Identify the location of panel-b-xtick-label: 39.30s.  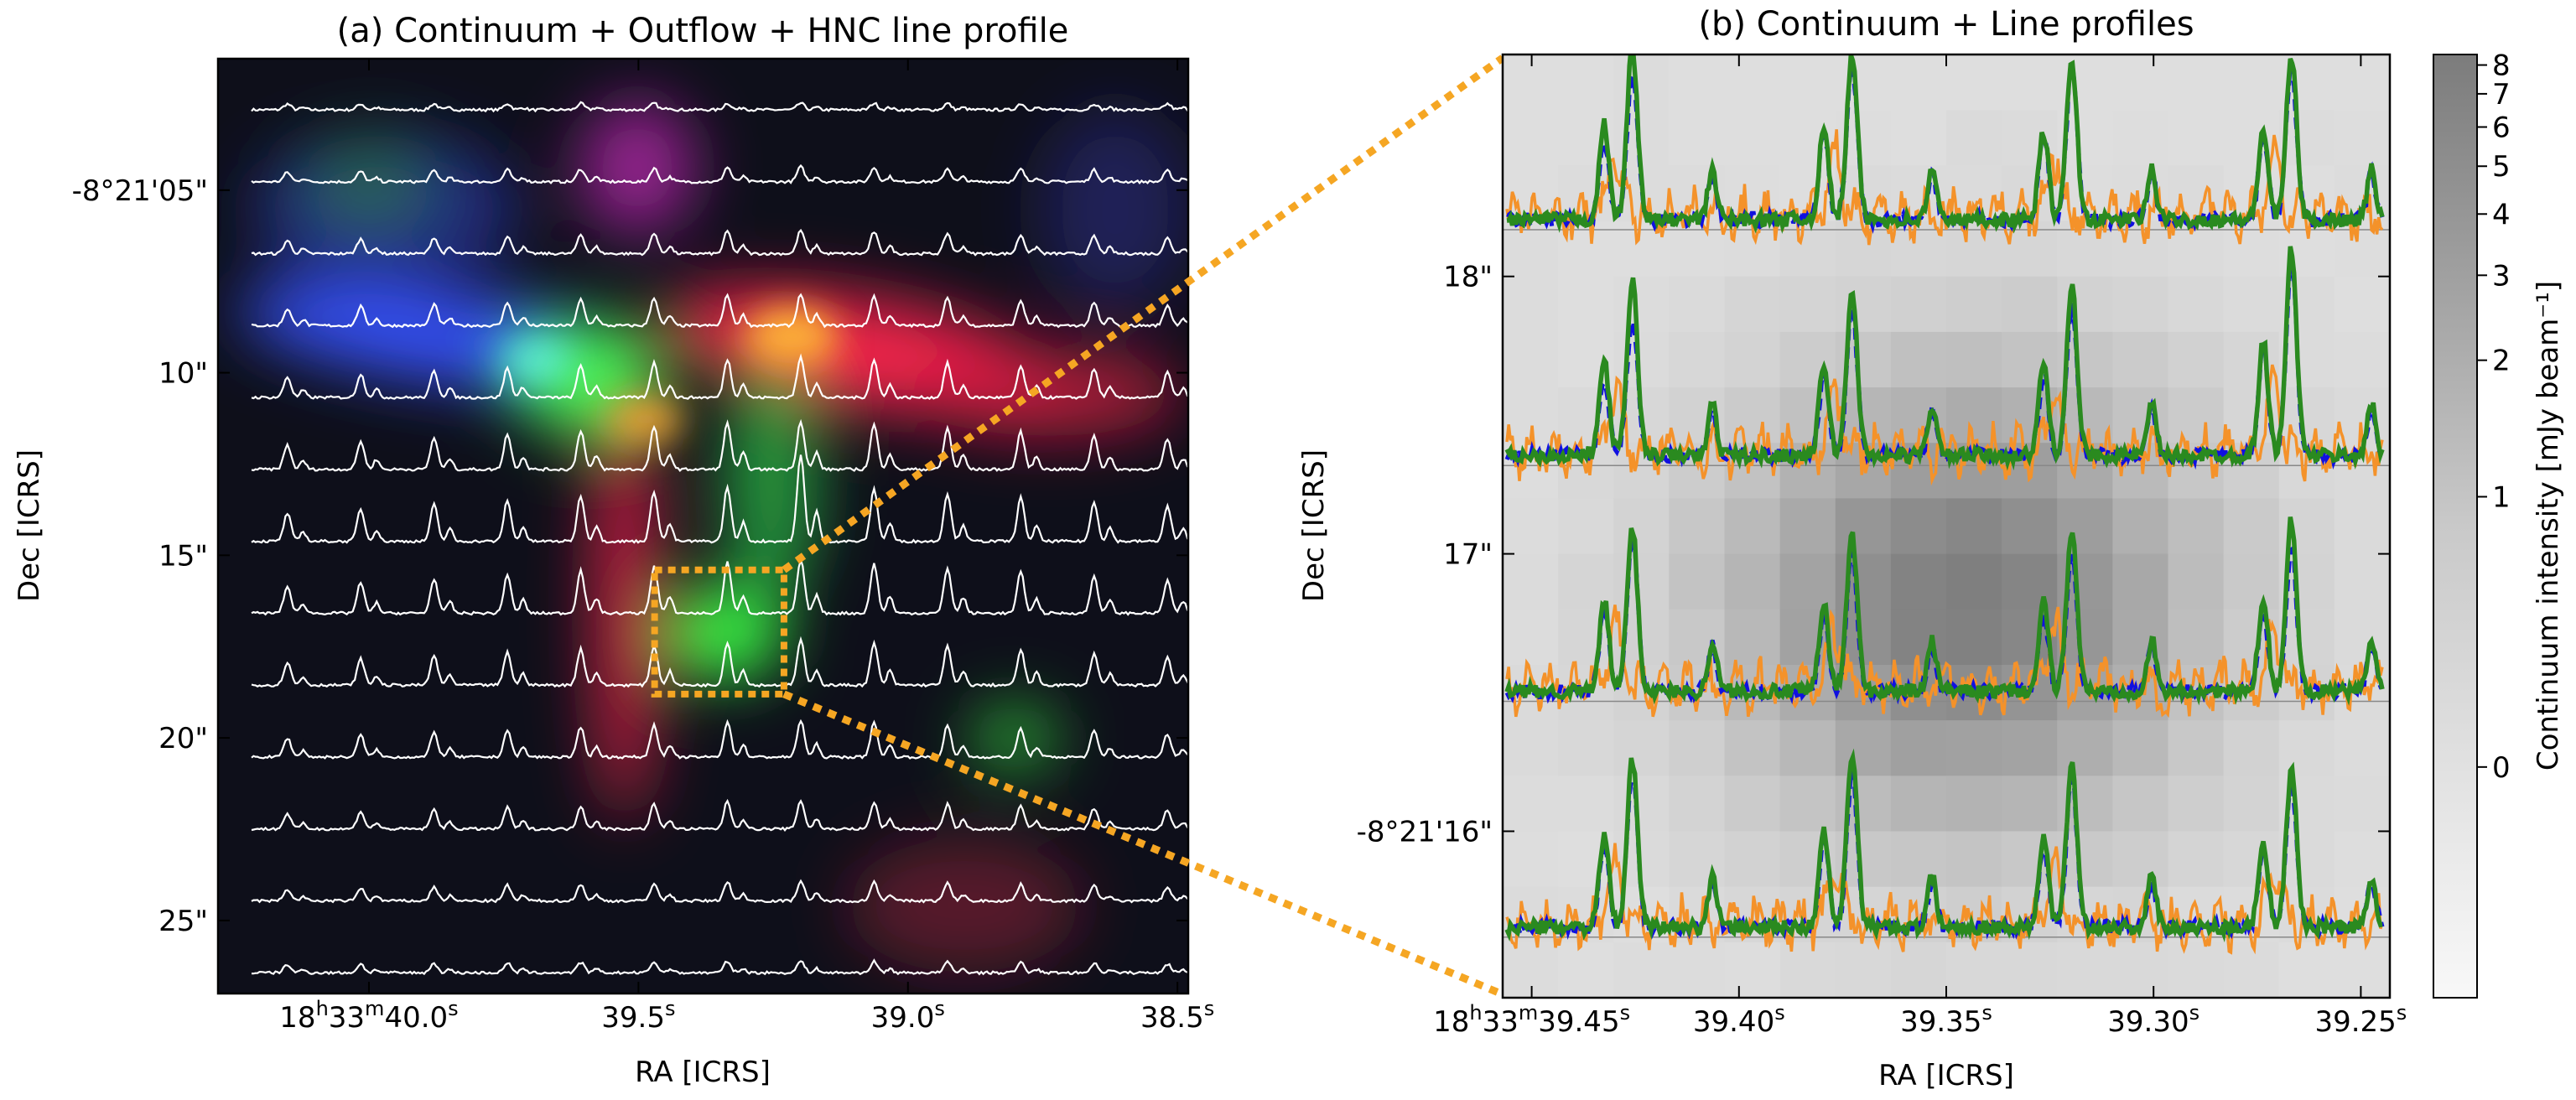
(2153, 1020).